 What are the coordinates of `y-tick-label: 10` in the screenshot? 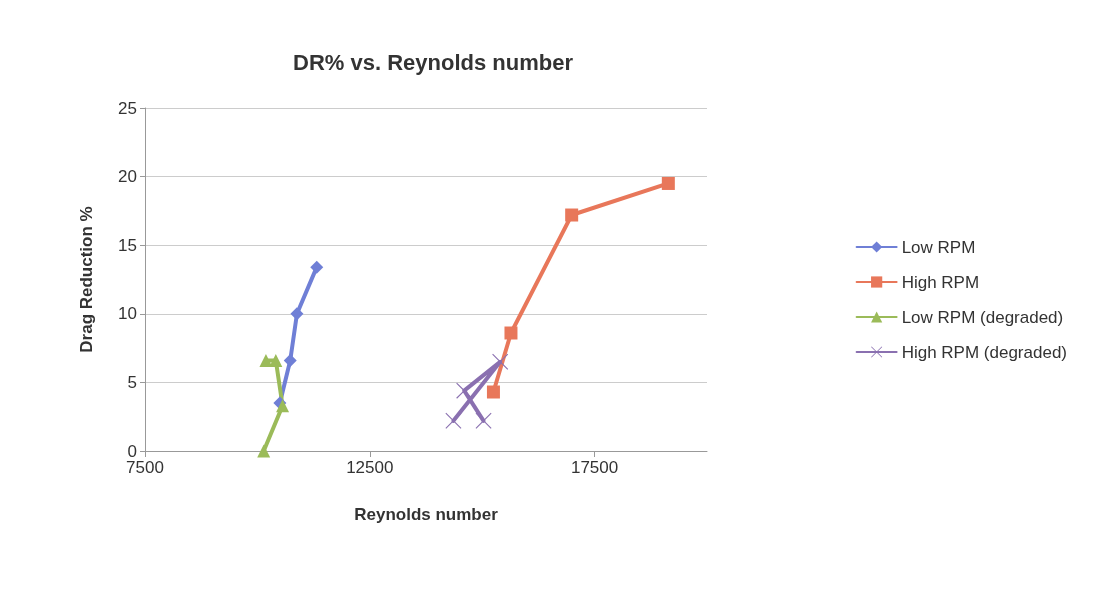 It's located at (127, 314).